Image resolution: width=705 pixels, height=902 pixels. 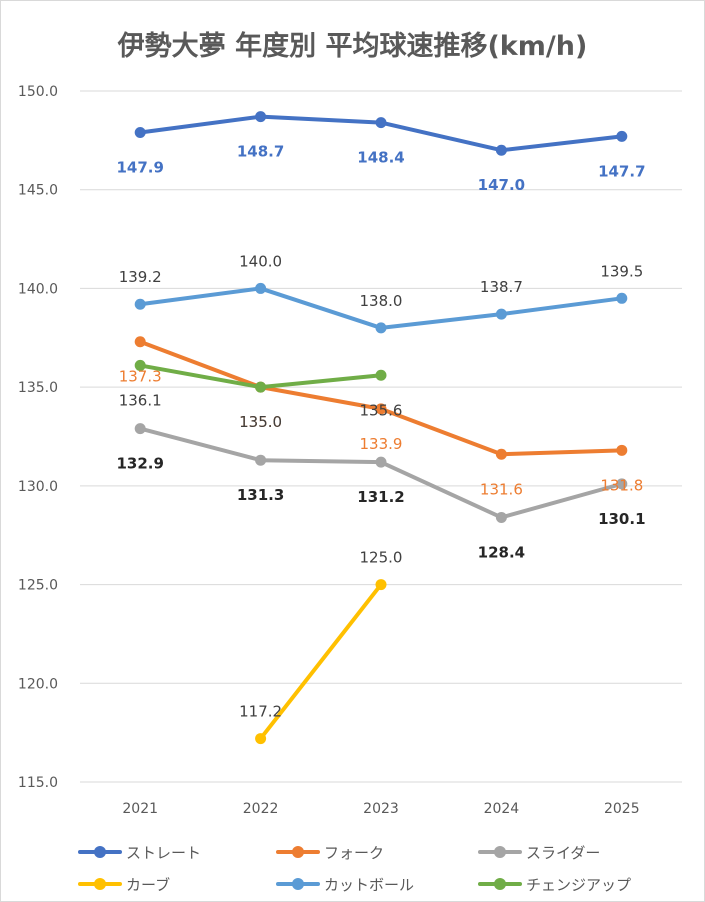 I want to click on data-label: 138.7, so click(x=501, y=287).